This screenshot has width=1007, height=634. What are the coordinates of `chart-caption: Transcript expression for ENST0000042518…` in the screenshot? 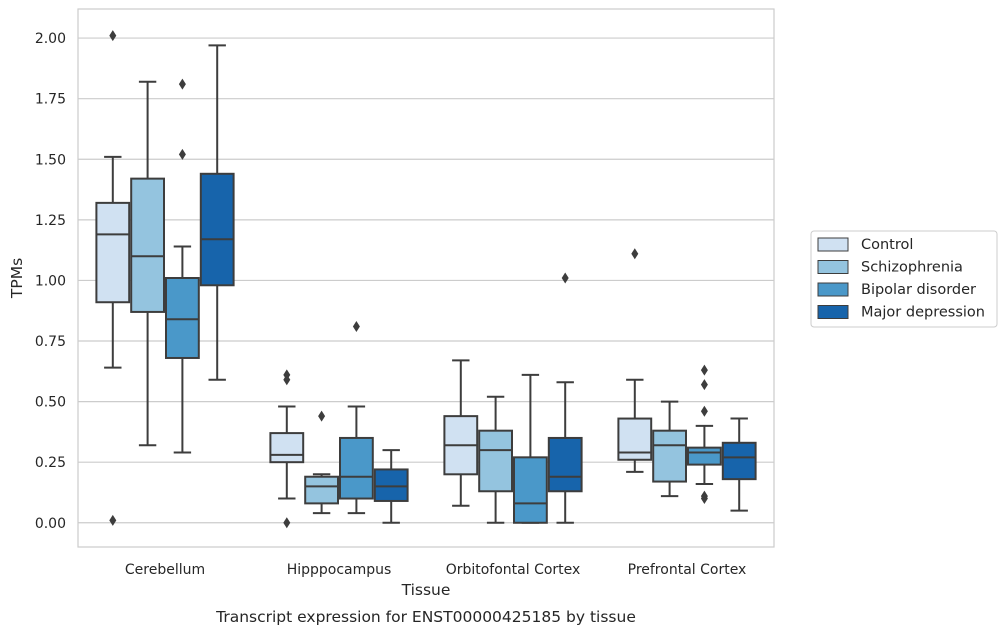 It's located at (425, 617).